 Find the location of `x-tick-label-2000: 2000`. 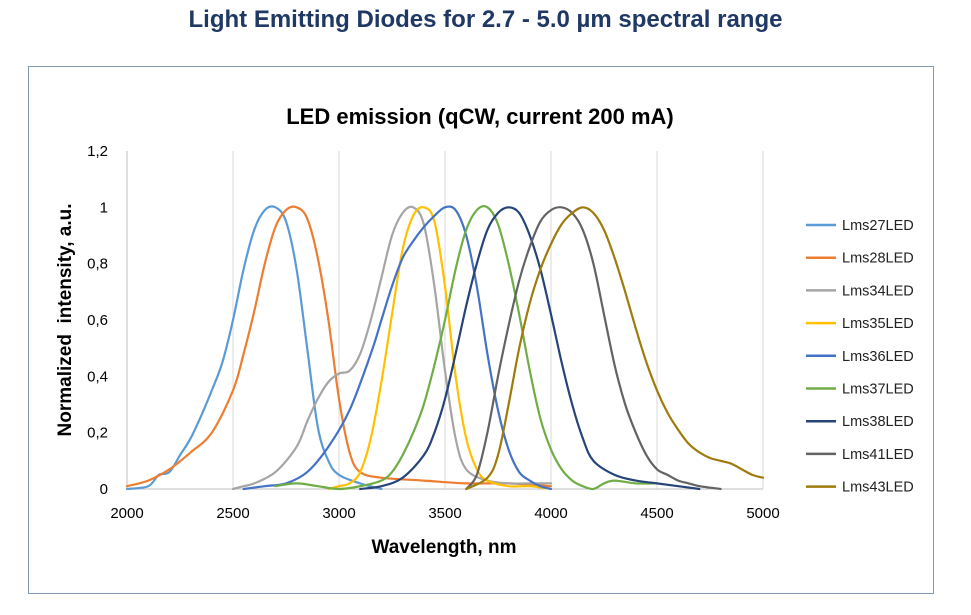

x-tick-label-2000: 2000 is located at coordinates (126, 513).